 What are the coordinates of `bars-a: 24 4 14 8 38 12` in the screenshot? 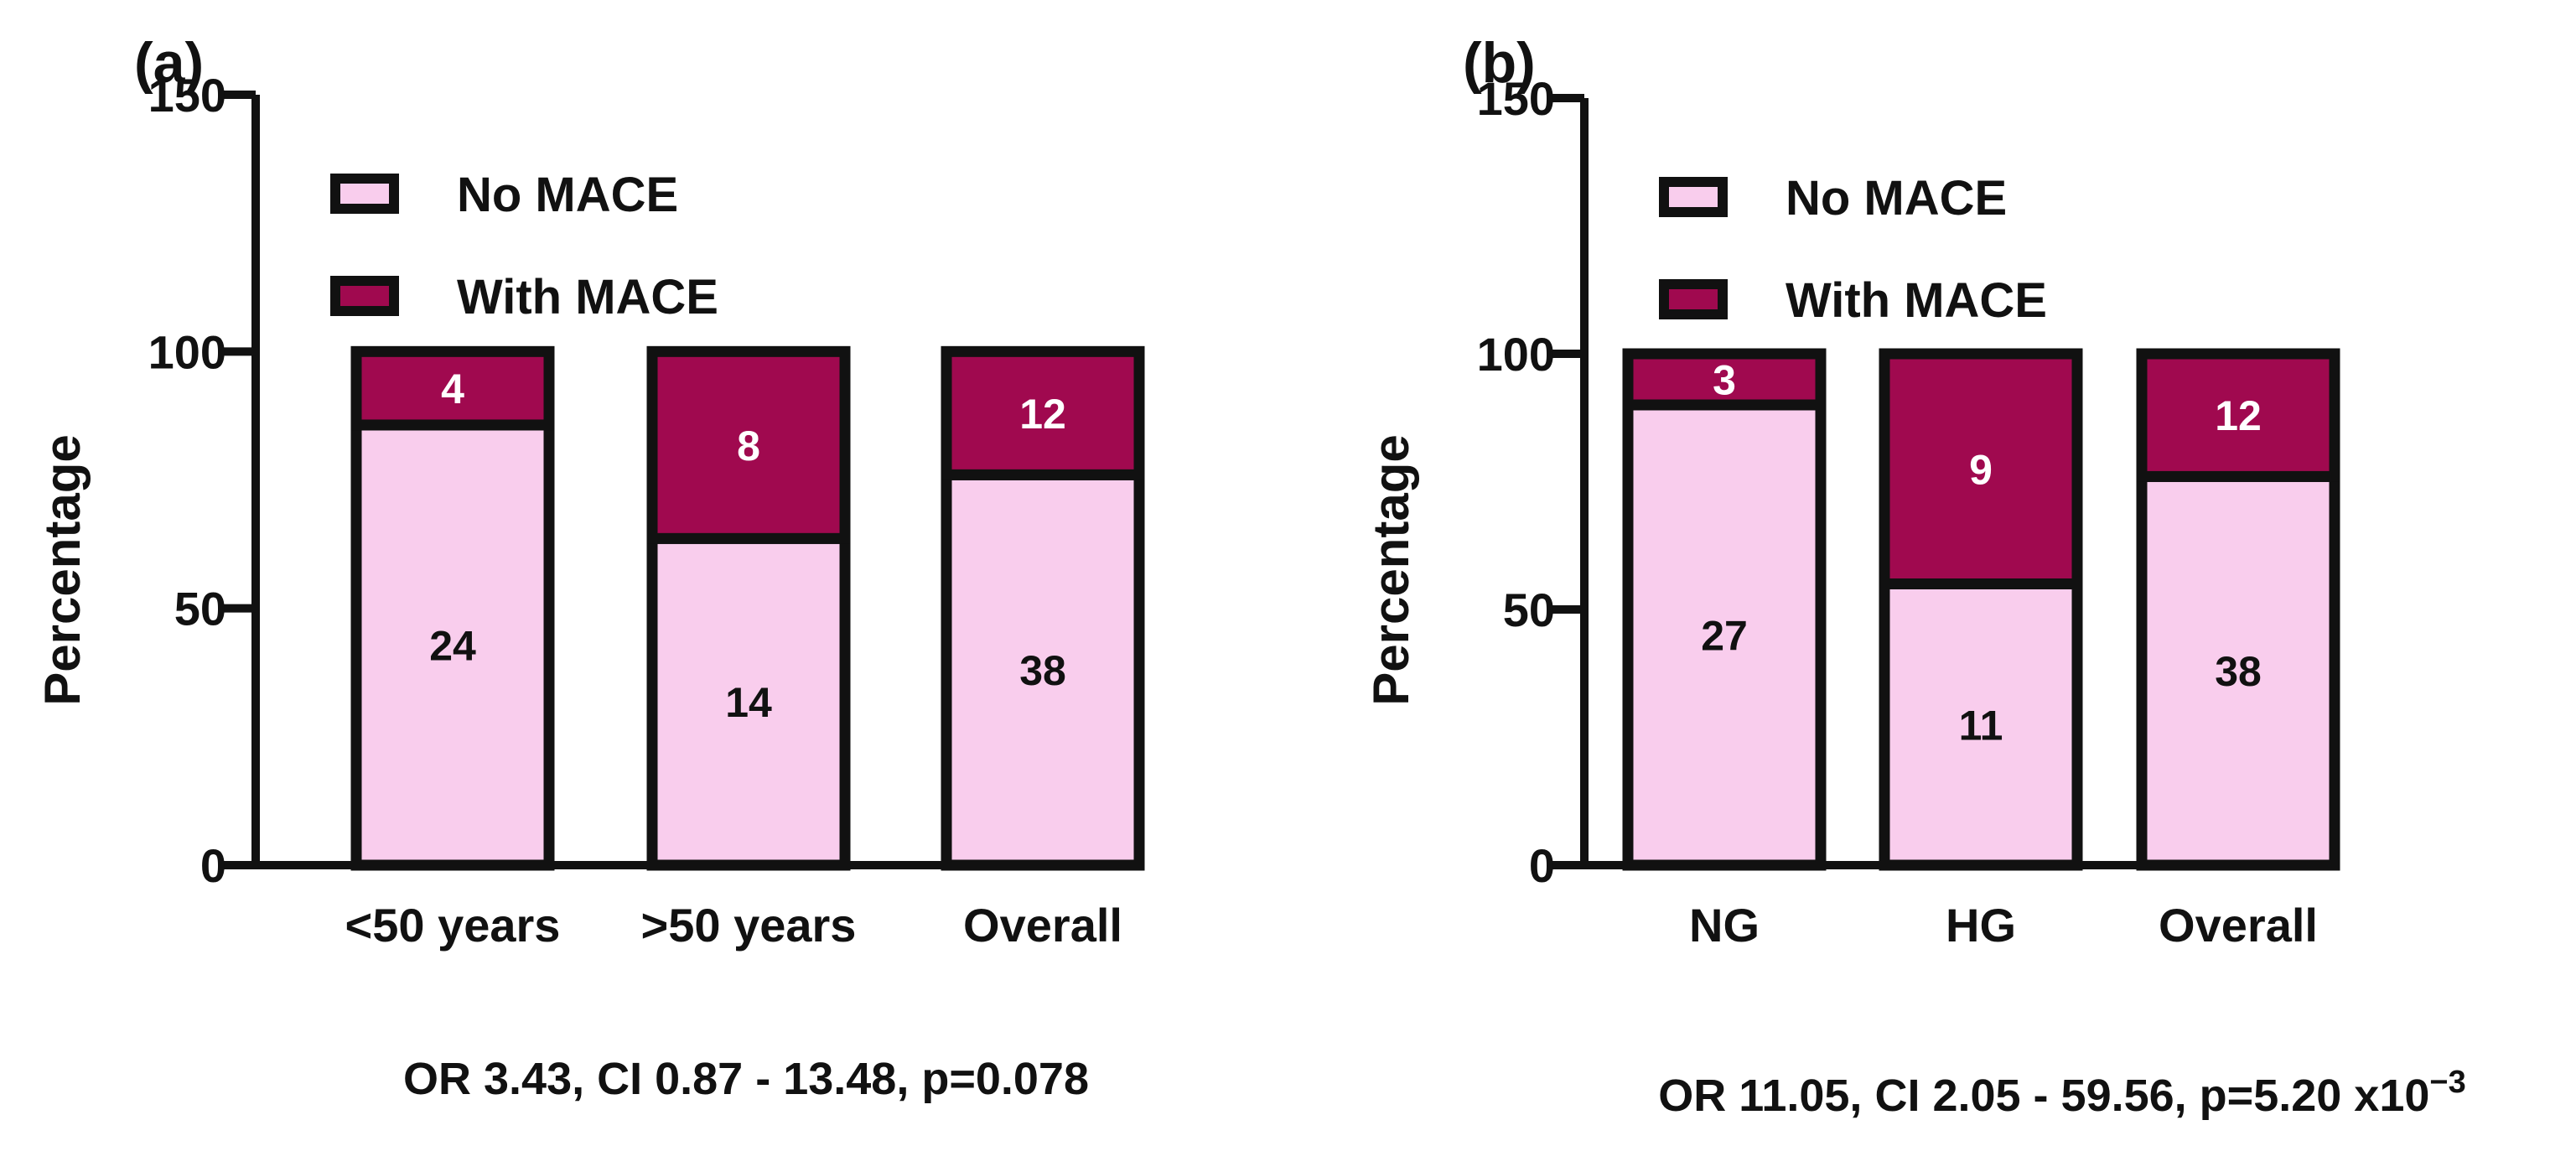 It's located at (747, 608).